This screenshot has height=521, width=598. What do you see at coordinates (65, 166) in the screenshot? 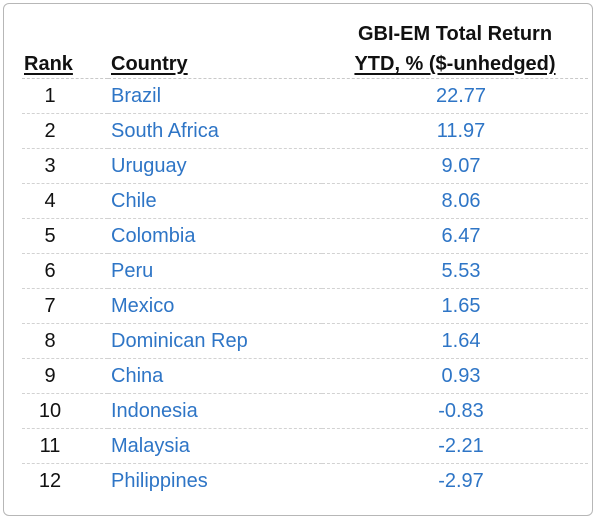
I see `rank-cell: 3` at bounding box center [65, 166].